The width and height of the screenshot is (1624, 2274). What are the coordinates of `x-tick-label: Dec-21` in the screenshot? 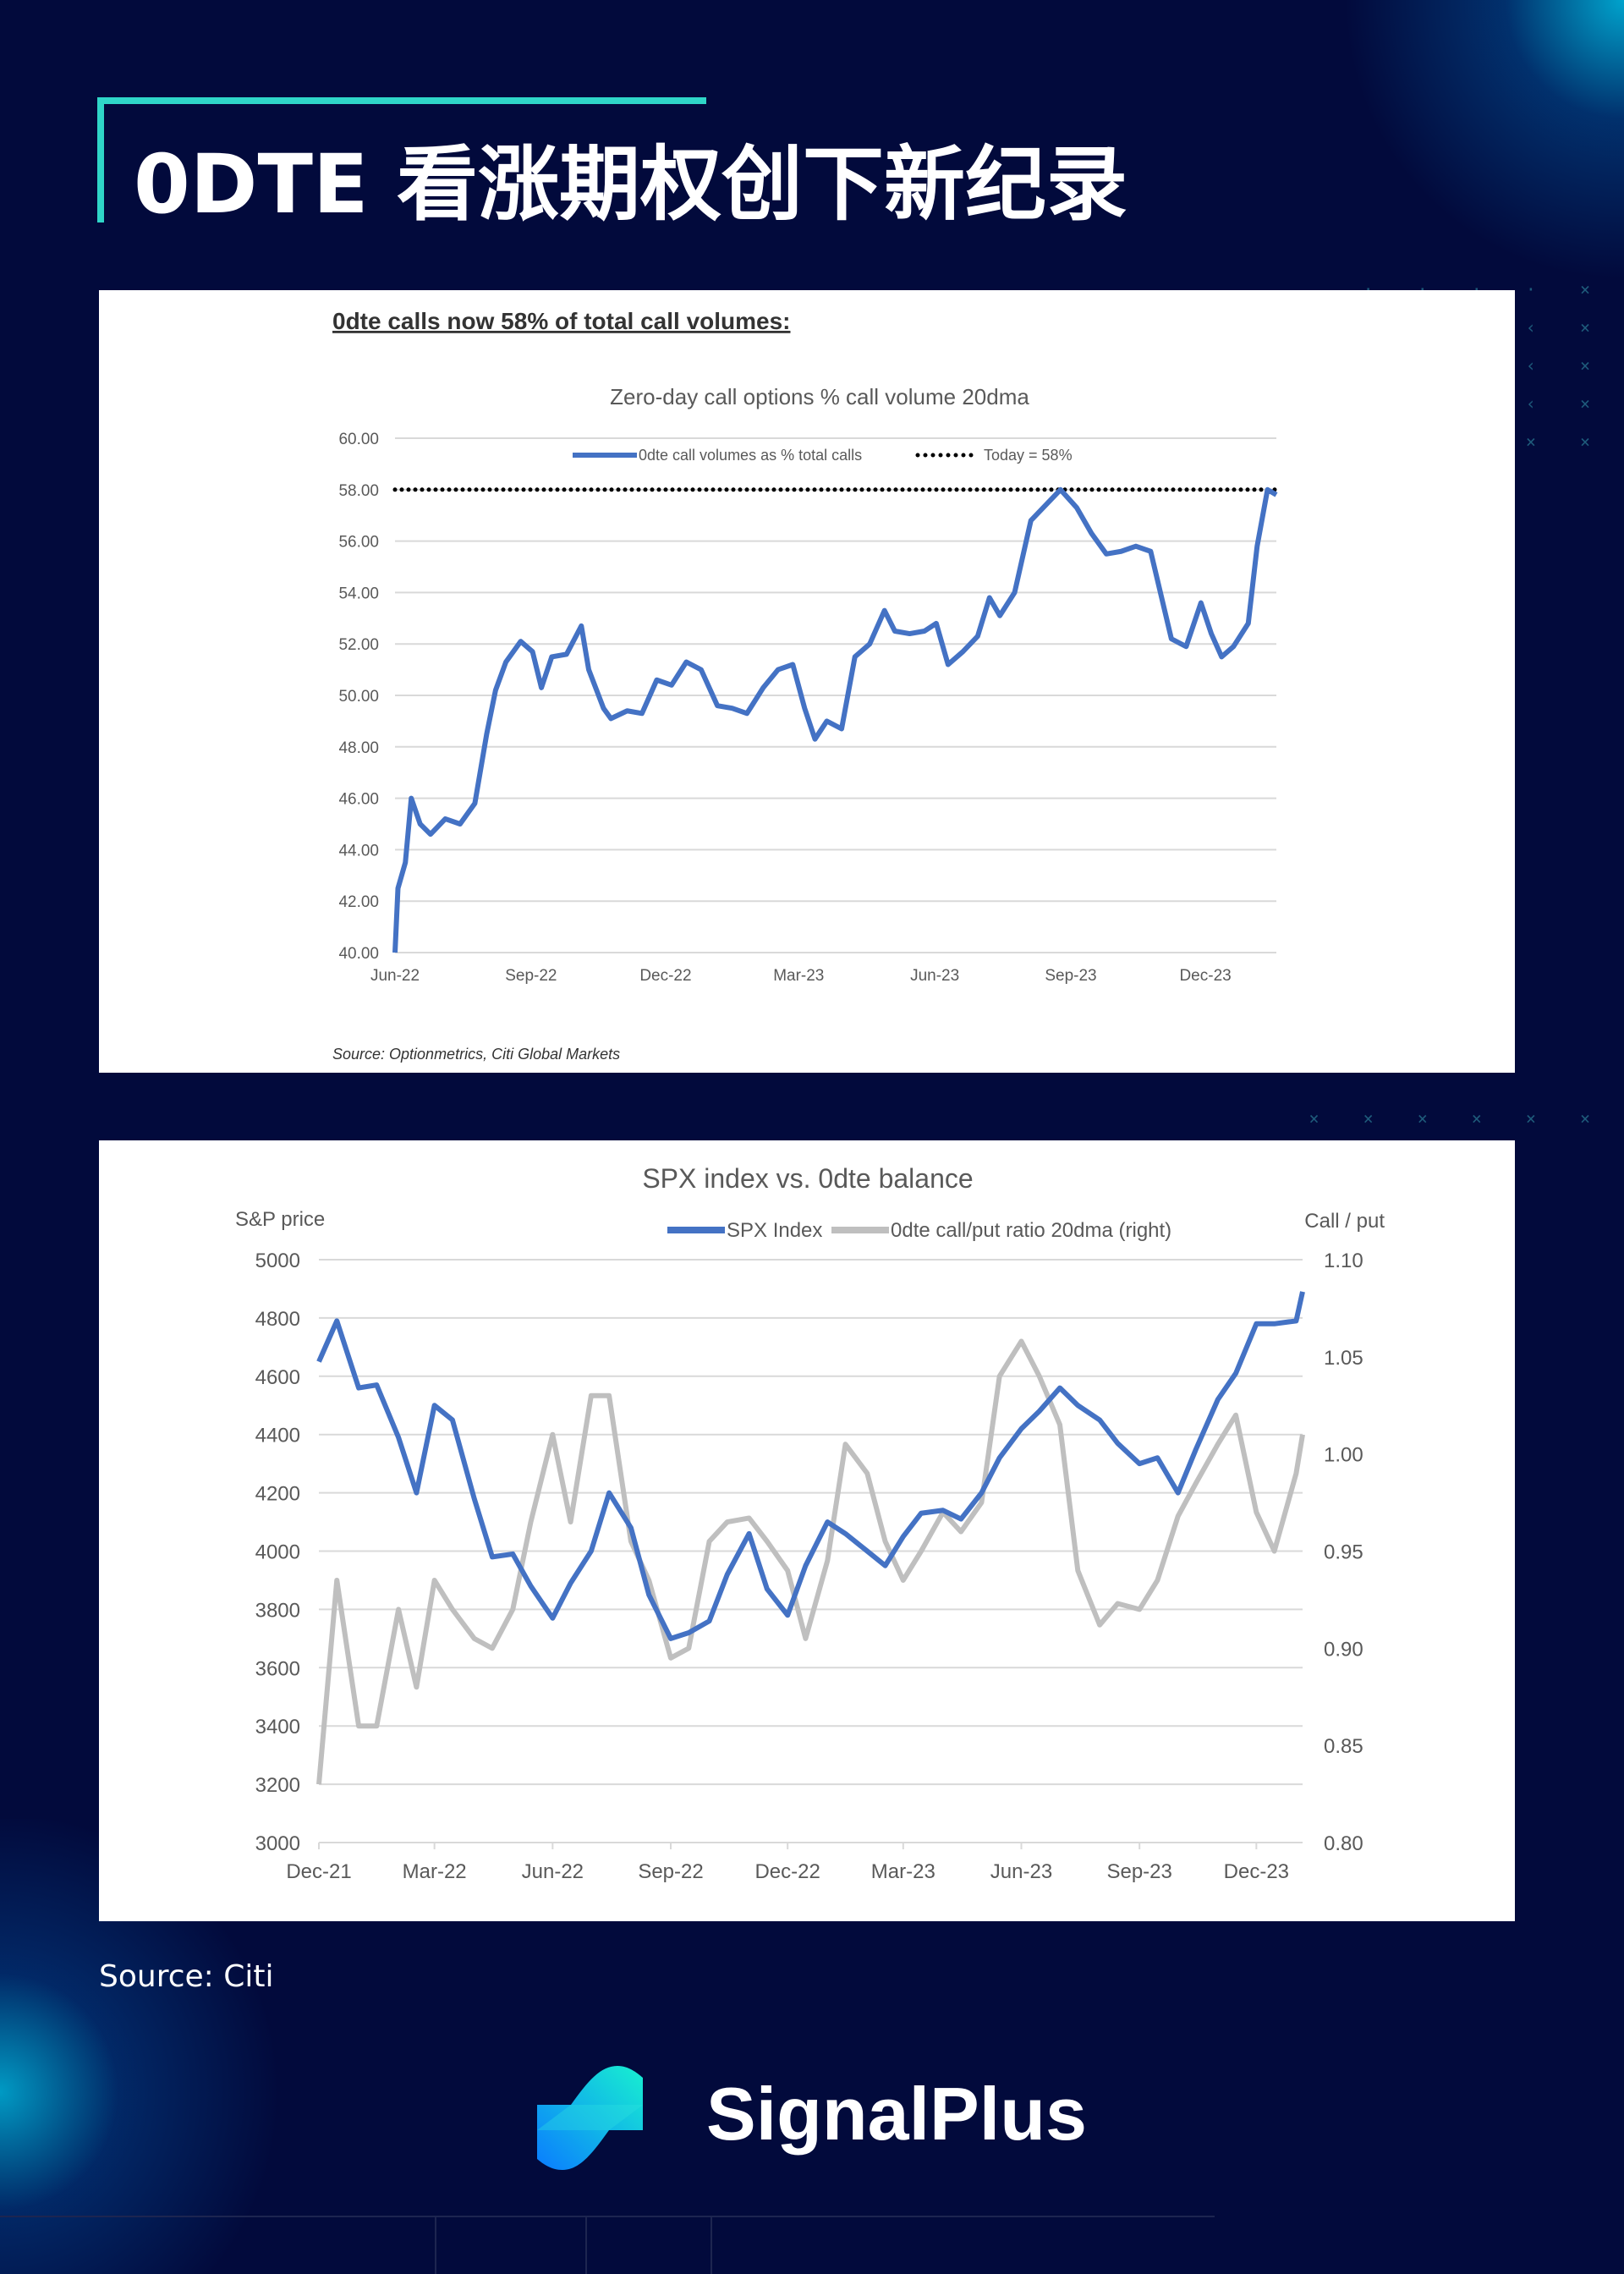 It's located at (318, 1872).